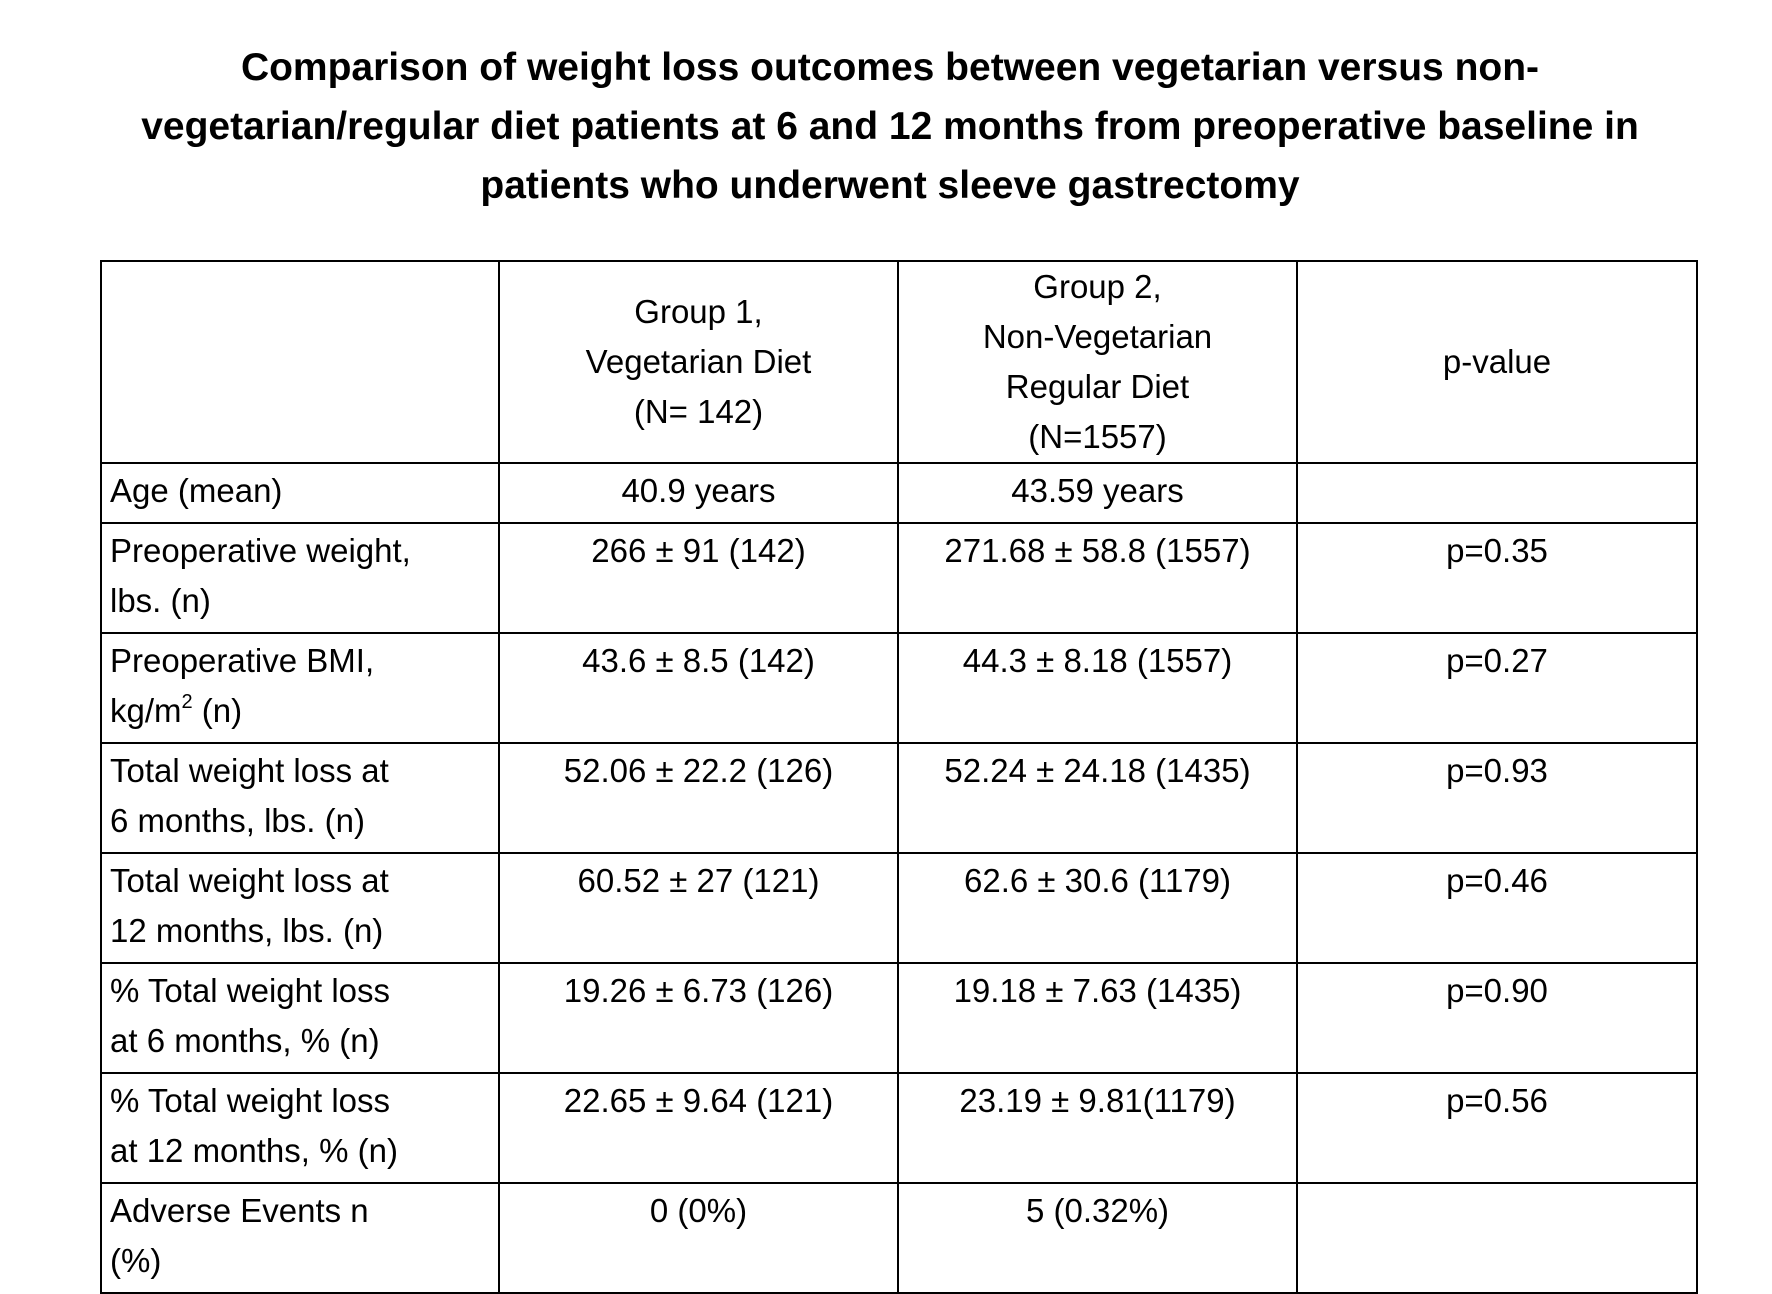 The height and width of the screenshot is (1294, 1772). Describe the element at coordinates (1097, 798) in the screenshot. I see `group2-value: 52.24 ± 24.18 (1435)` at that location.